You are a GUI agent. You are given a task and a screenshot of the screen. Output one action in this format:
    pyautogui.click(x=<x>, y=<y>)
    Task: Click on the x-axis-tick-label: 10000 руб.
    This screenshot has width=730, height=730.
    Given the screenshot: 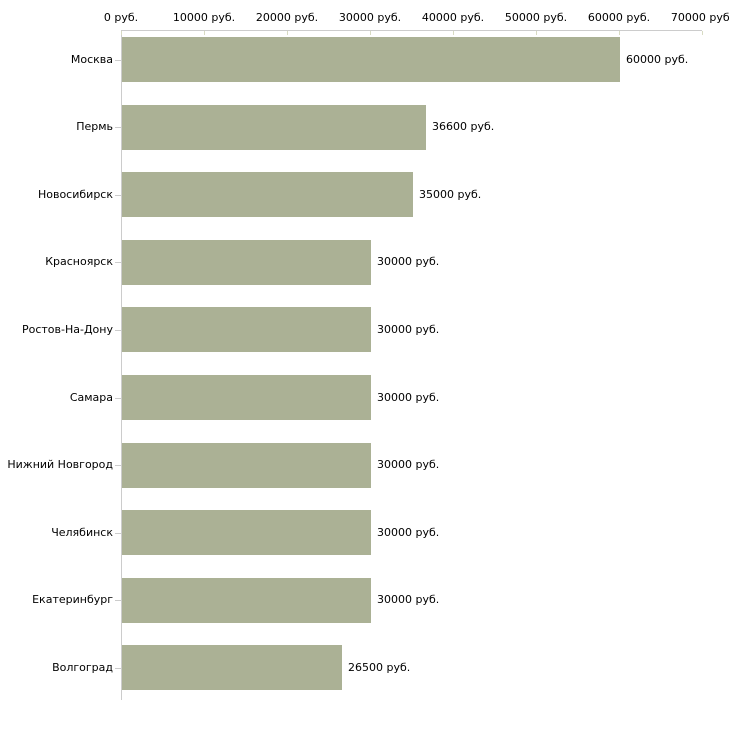 What is the action you would take?
    pyautogui.click(x=204, y=17)
    